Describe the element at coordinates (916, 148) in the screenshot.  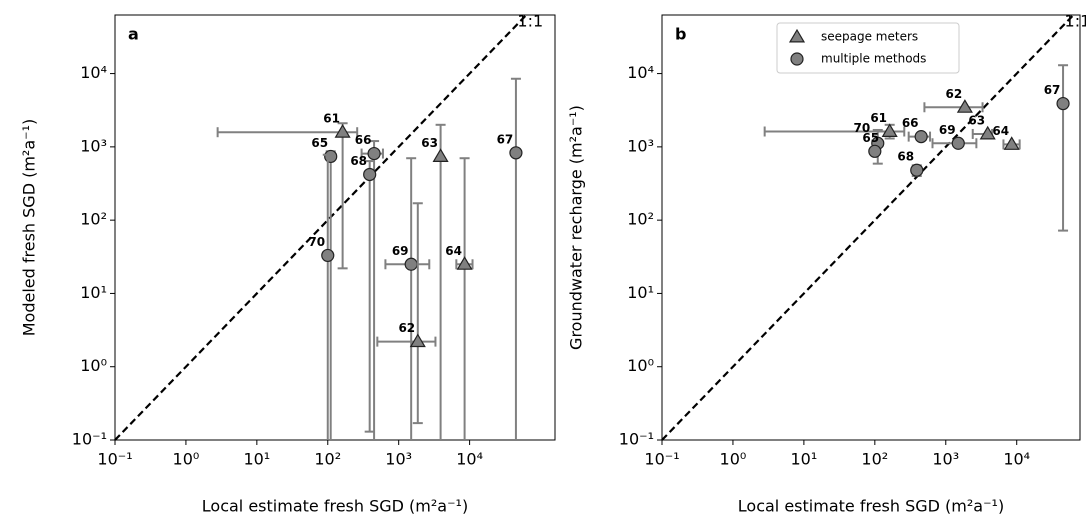
I see `data-layer` at that location.